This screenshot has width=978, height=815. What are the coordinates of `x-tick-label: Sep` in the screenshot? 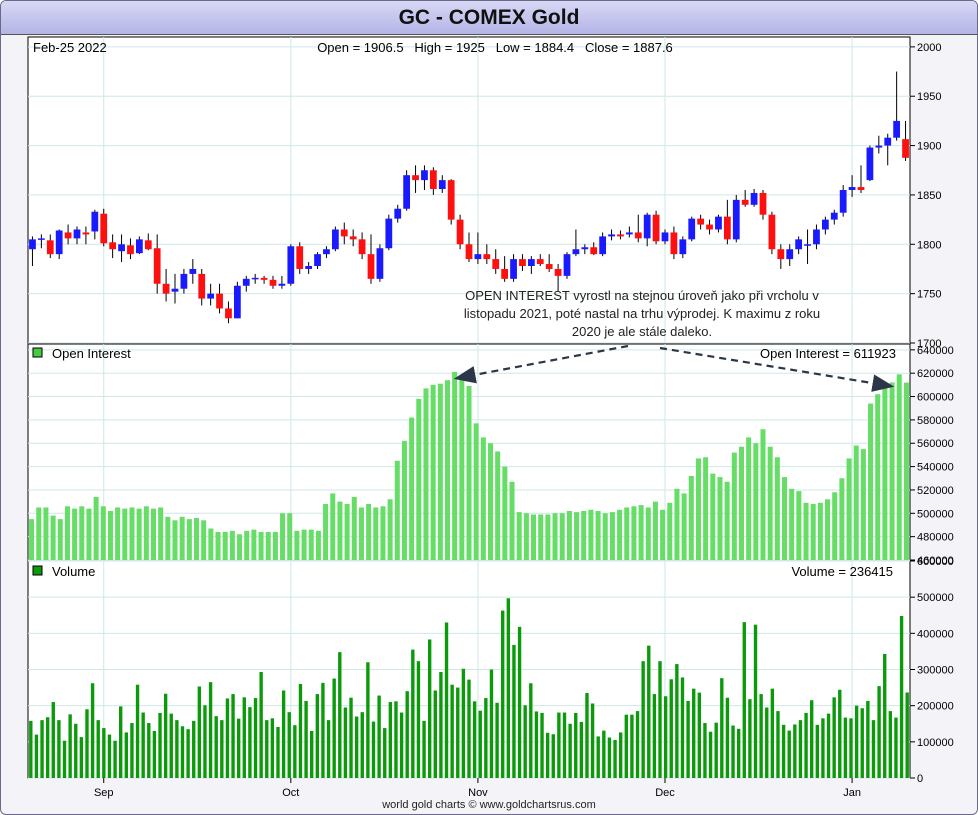 It's located at (104, 793).